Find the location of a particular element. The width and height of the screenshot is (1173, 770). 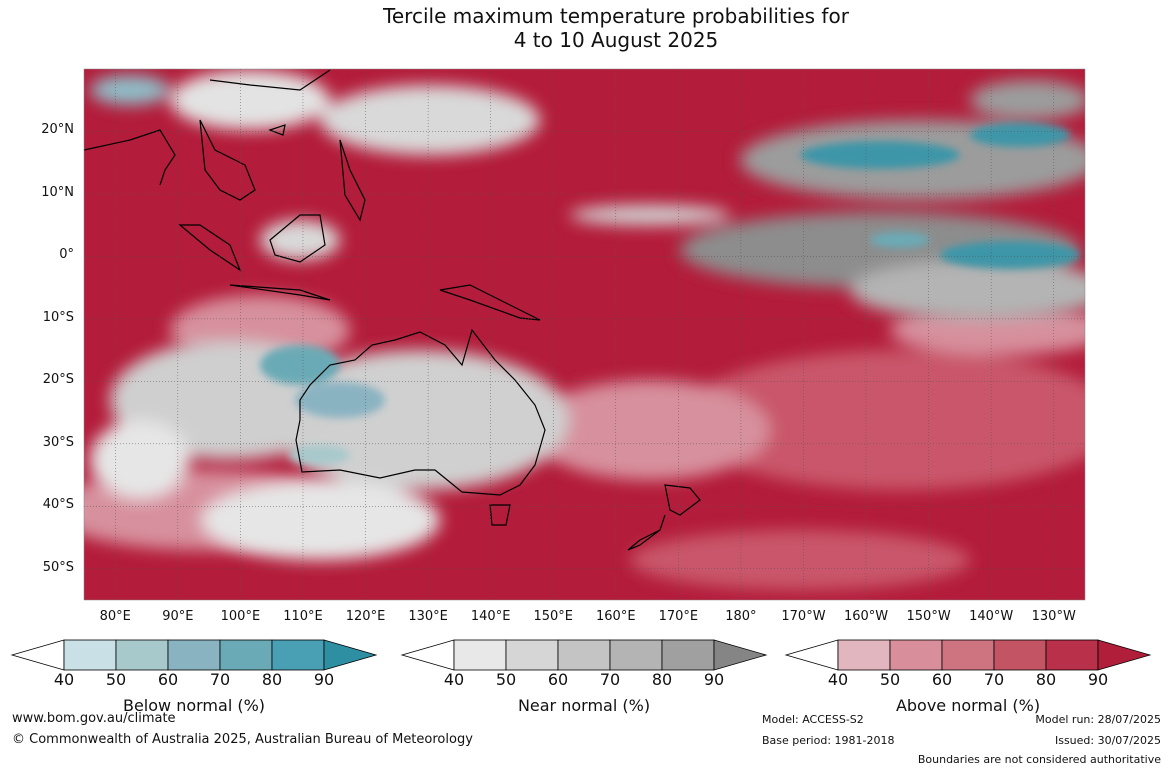

colorbar-title: Above normal (%) is located at coordinates (968, 705).